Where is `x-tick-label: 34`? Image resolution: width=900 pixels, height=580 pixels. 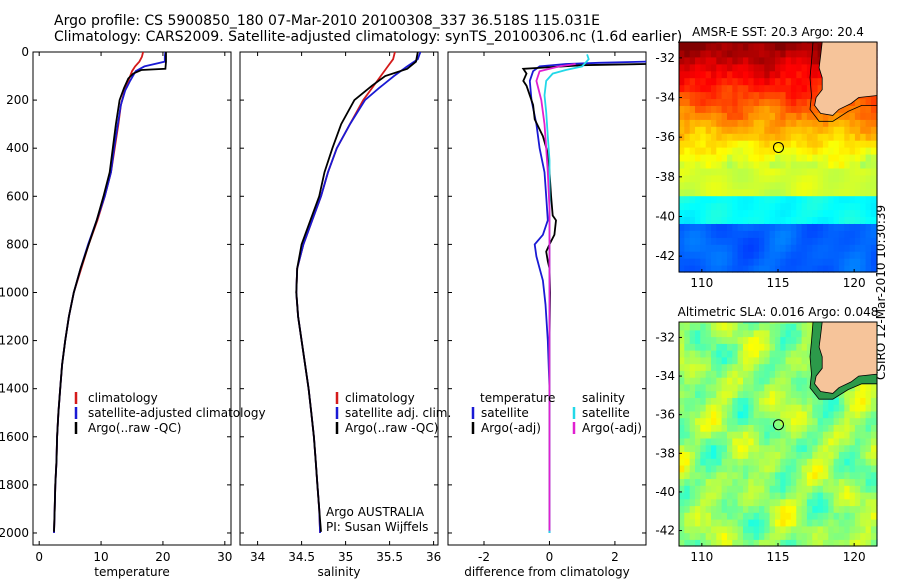 x-tick-label: 34 is located at coordinates (257, 557).